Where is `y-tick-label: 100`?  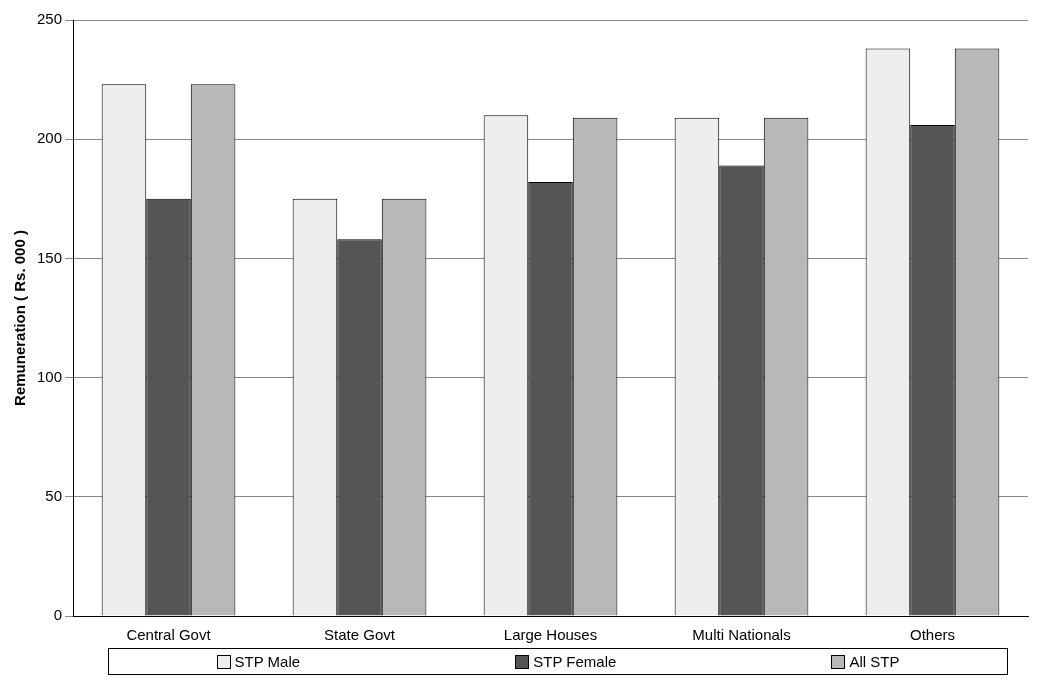
y-tick-label: 100 is located at coordinates (50, 376).